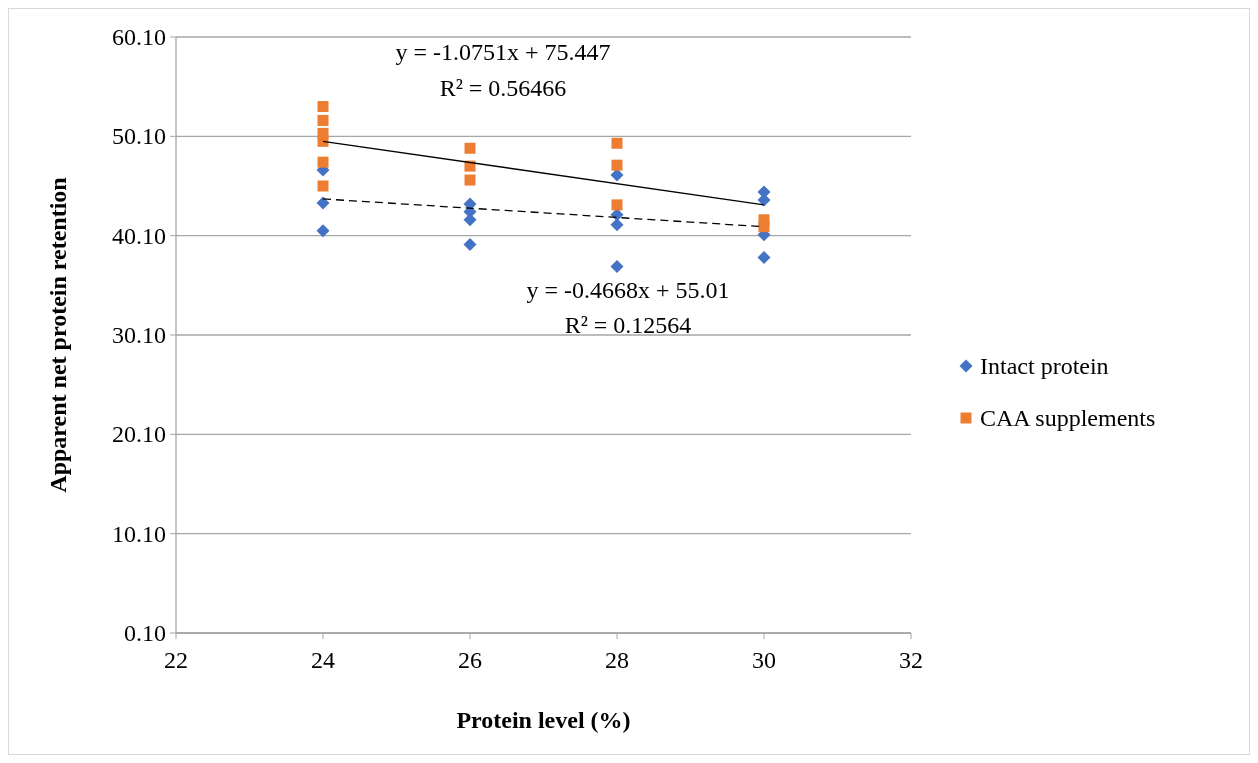 This screenshot has height=763, width=1258. I want to click on annotation: R² = 0.56466, so click(503, 88).